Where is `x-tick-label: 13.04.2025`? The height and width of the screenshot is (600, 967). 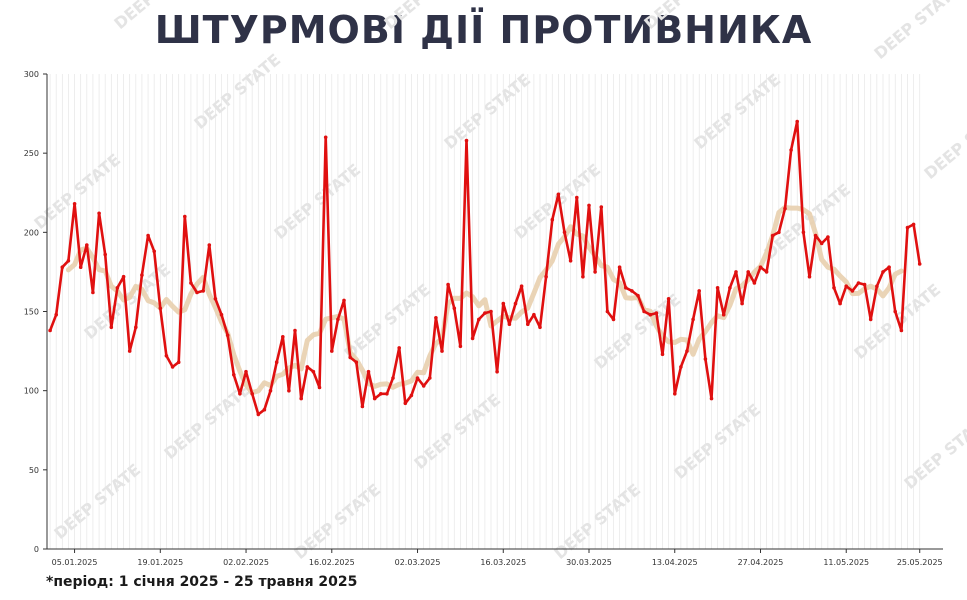 x-tick-label: 13.04.2025 is located at coordinates (675, 562).